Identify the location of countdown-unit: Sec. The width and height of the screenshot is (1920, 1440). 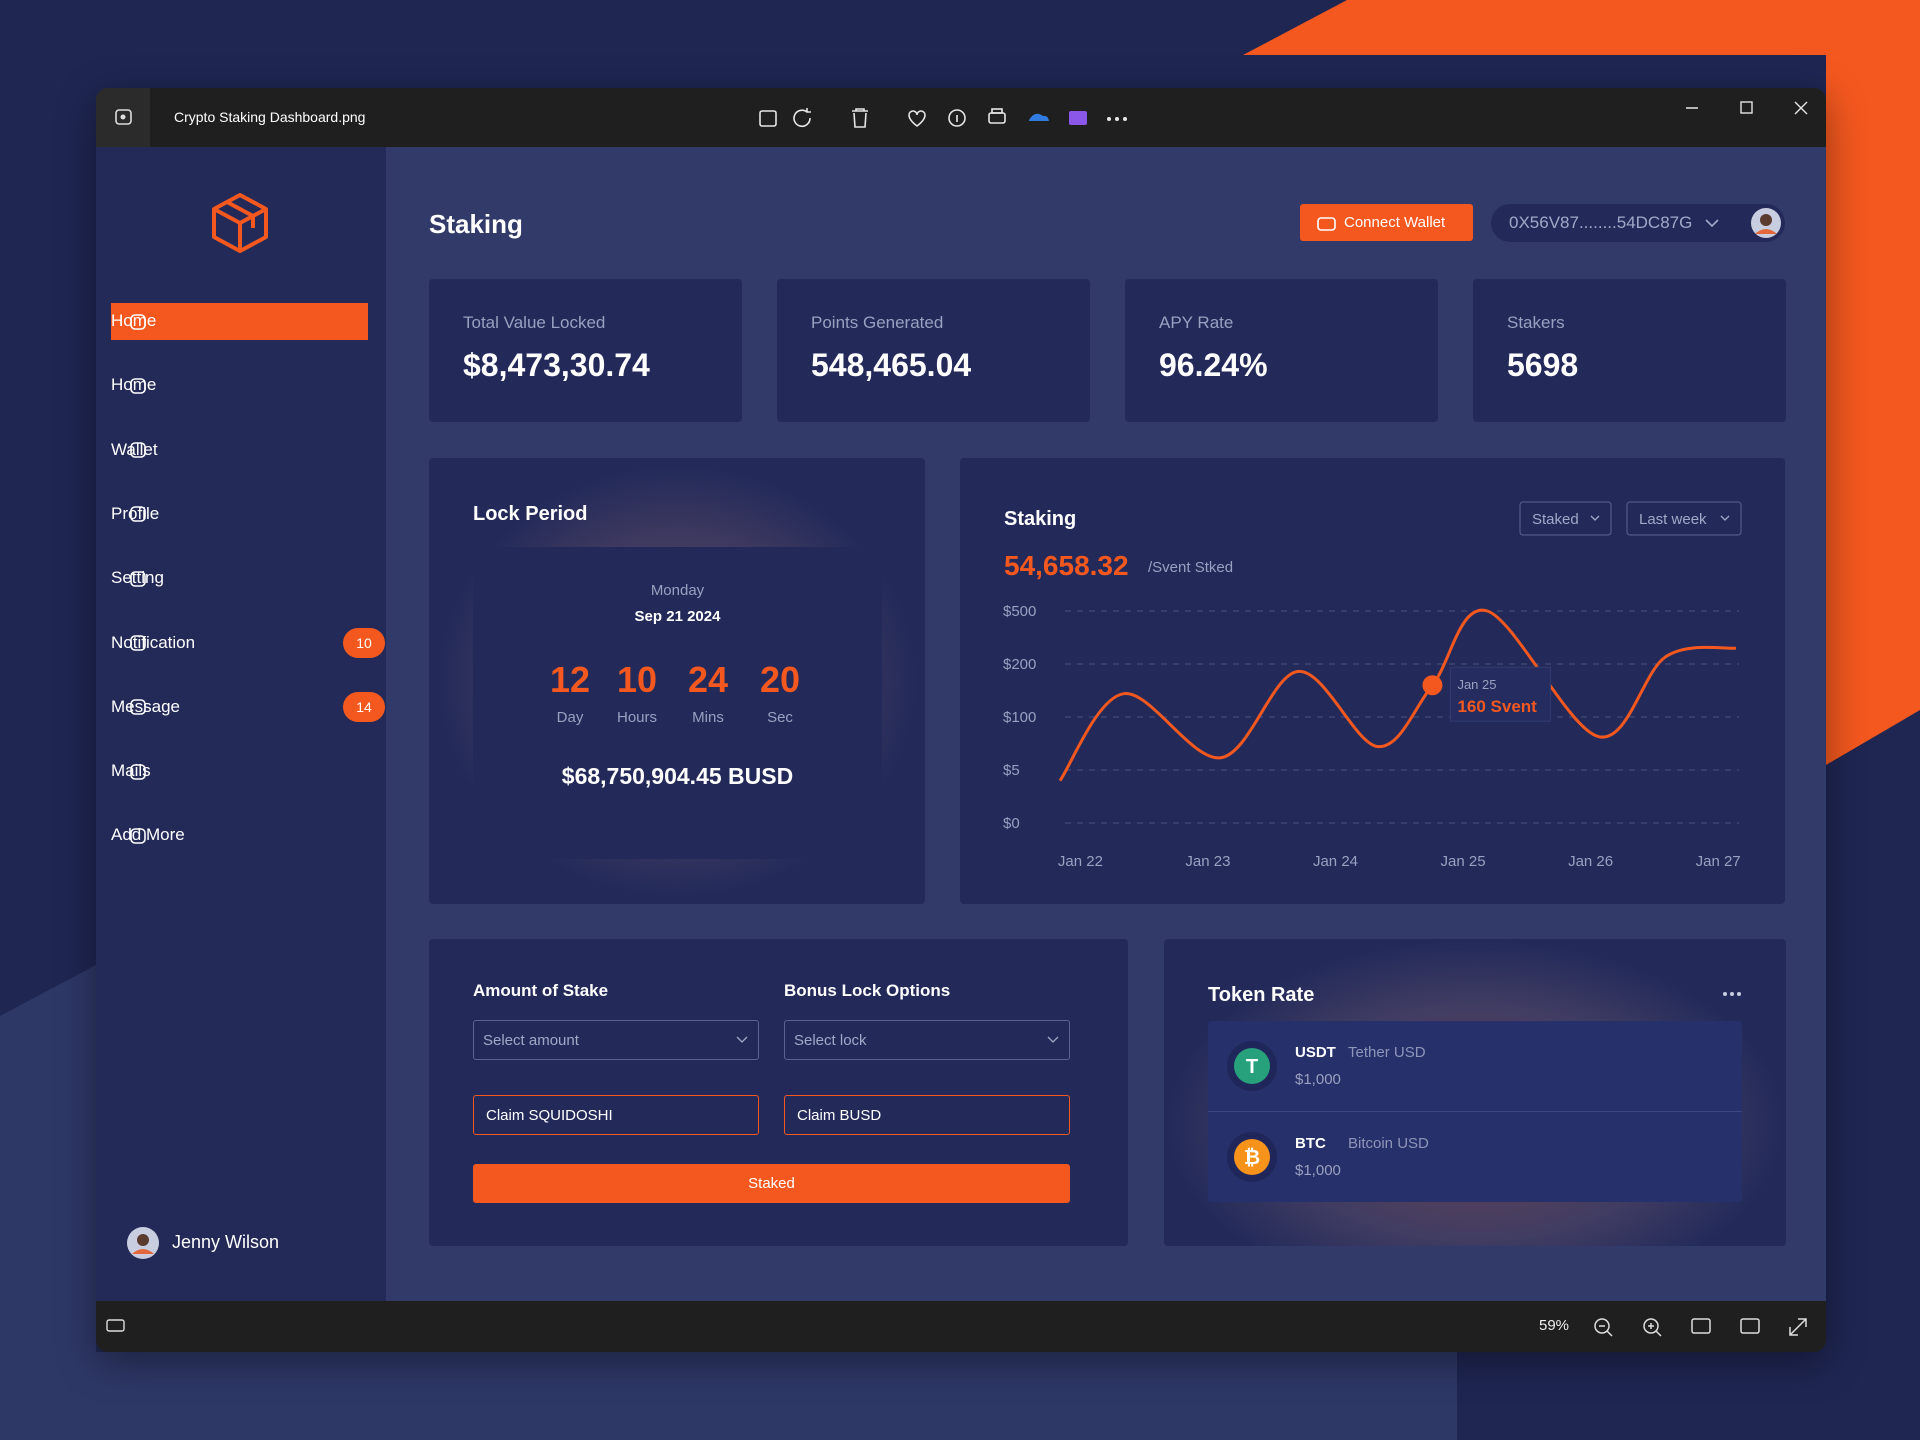
(780, 717).